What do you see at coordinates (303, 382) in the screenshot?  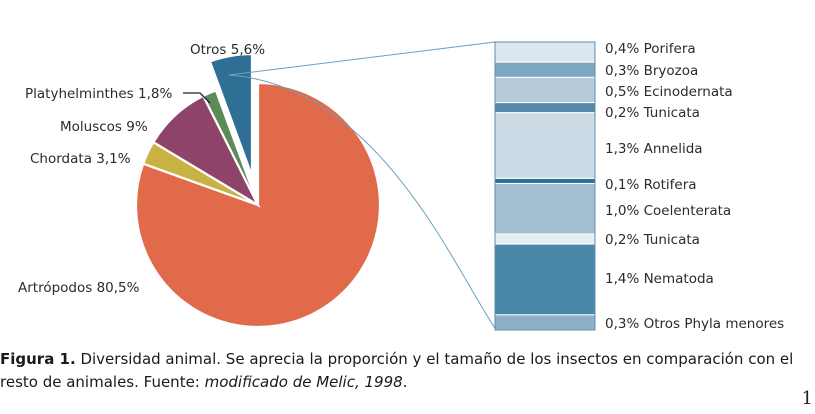 I see `caption-source: modificado de Melic, 1998` at bounding box center [303, 382].